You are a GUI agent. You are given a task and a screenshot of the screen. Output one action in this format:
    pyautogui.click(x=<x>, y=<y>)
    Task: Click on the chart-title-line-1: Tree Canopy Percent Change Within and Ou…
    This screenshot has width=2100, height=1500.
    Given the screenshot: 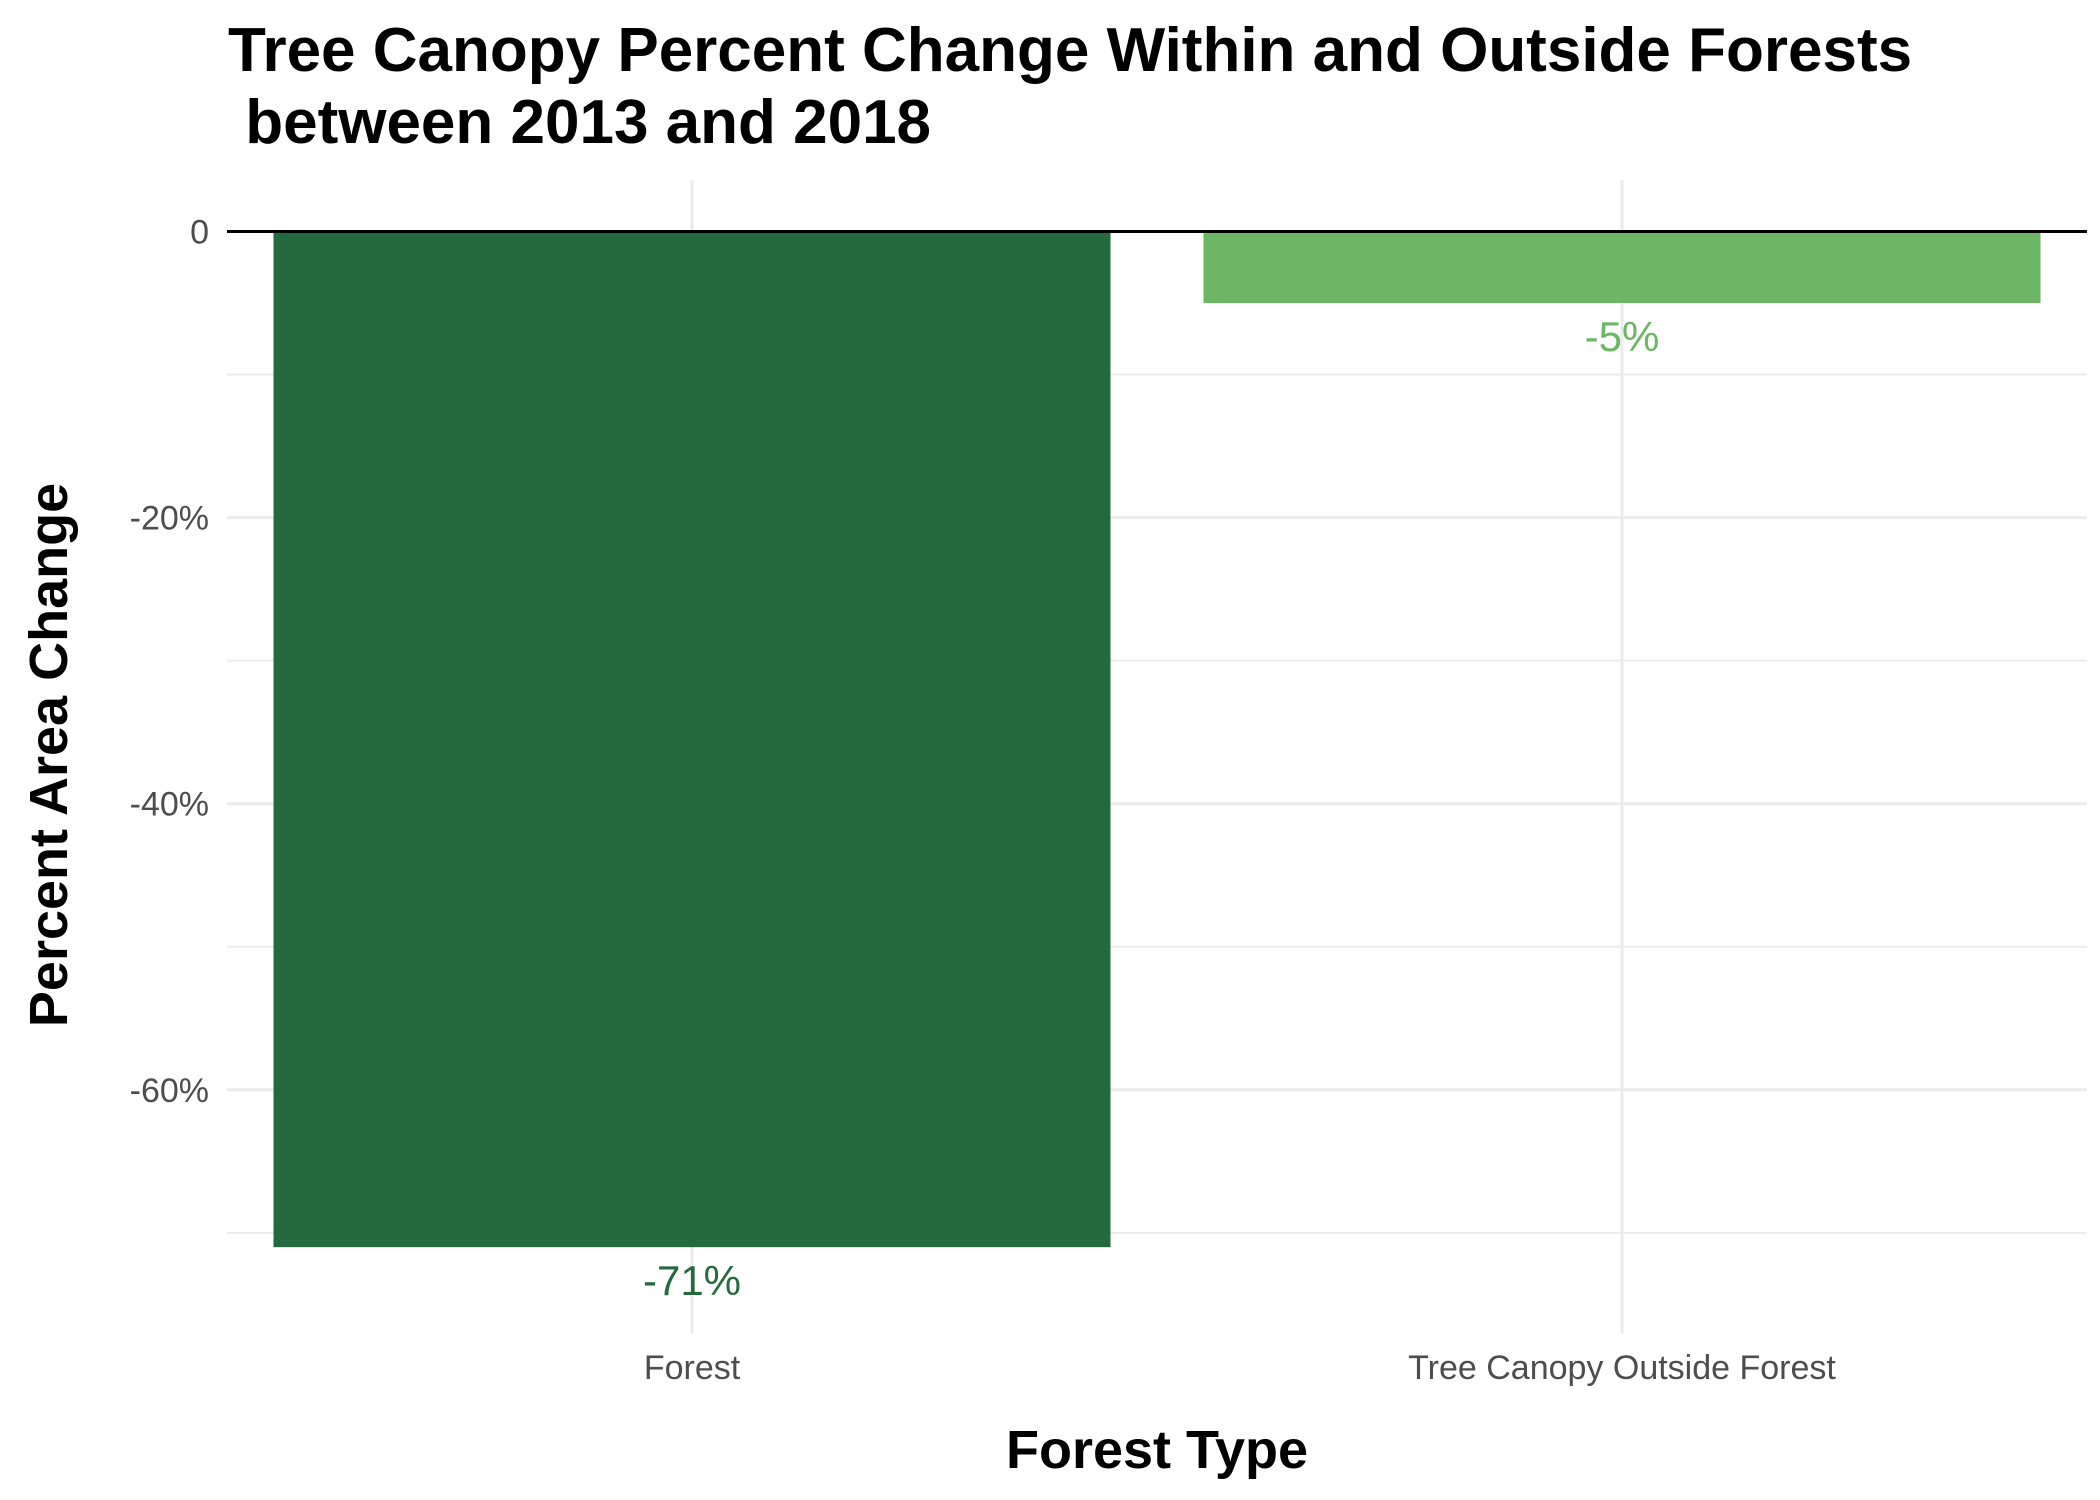 What is the action you would take?
    pyautogui.click(x=1070, y=50)
    